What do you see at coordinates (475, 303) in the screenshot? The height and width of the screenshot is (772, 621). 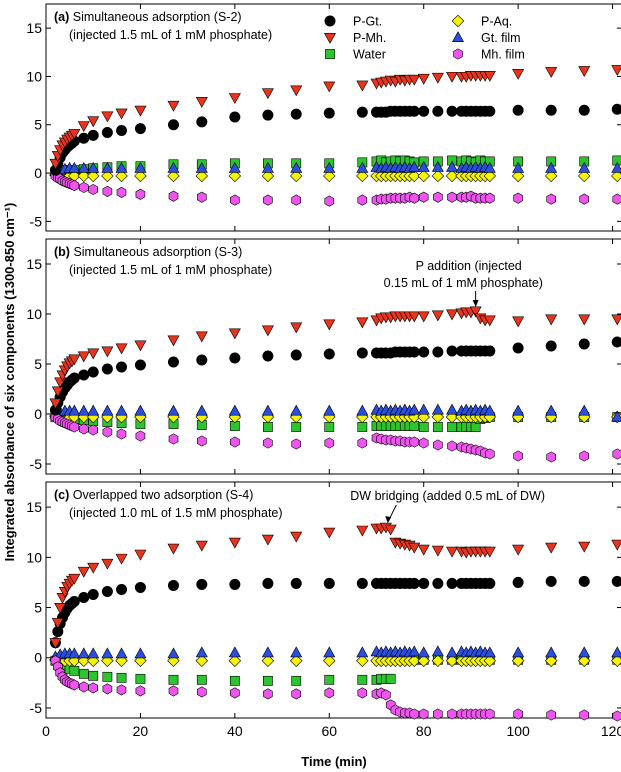 I see `annotation-arrowhead` at bounding box center [475, 303].